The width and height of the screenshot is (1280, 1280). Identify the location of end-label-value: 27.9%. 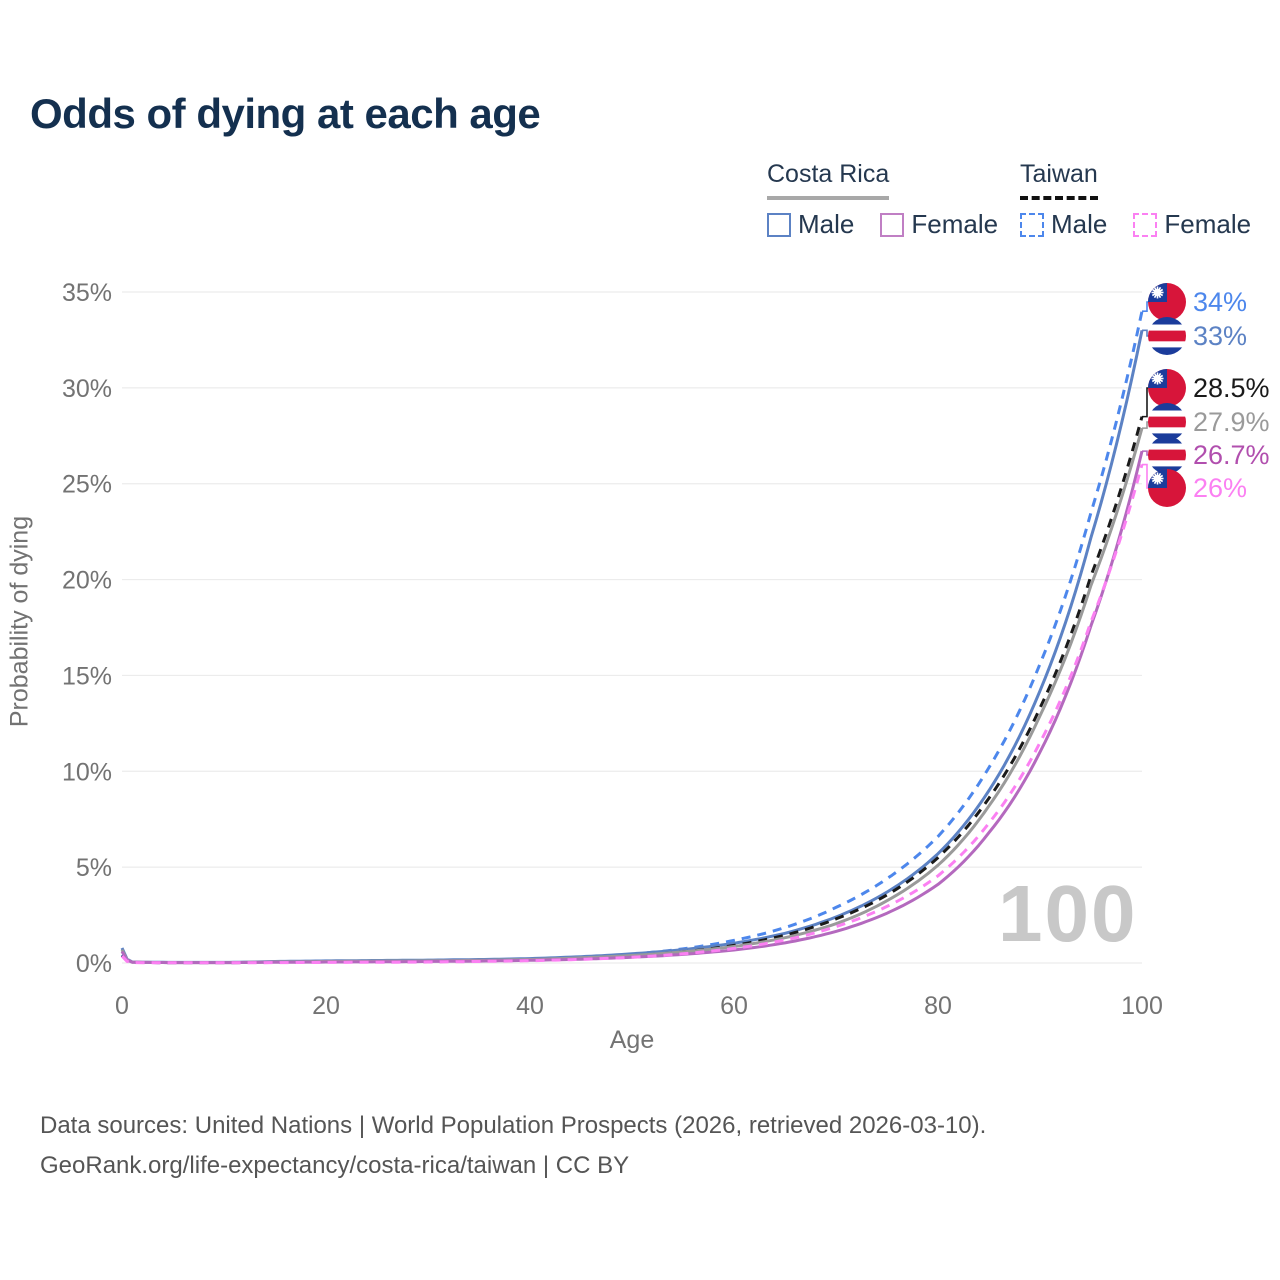
(1231, 421).